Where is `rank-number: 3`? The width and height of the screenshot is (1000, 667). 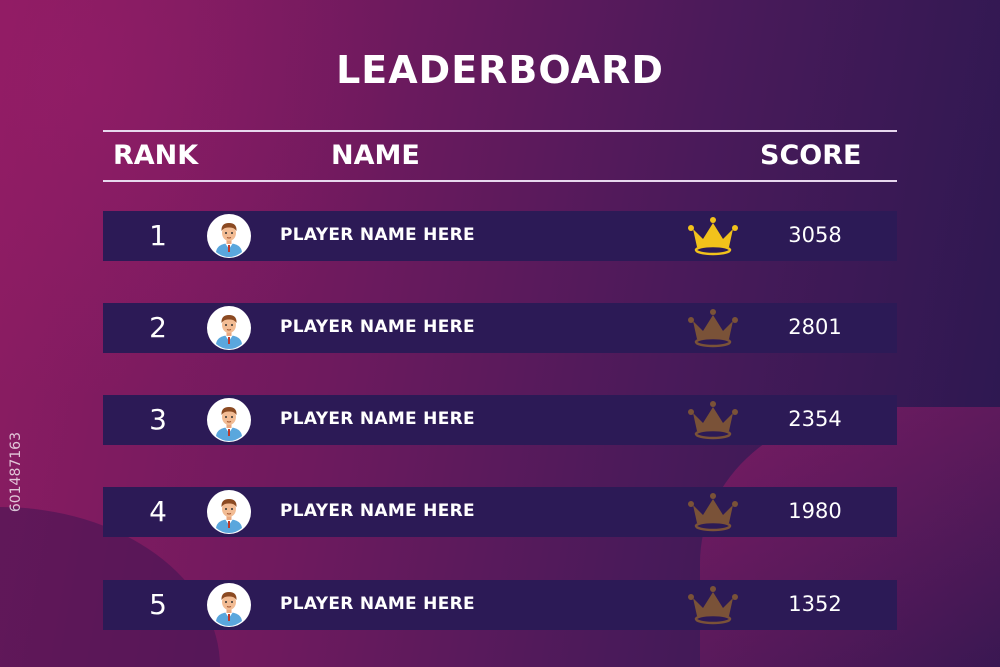 rank-number: 3 is located at coordinates (158, 419).